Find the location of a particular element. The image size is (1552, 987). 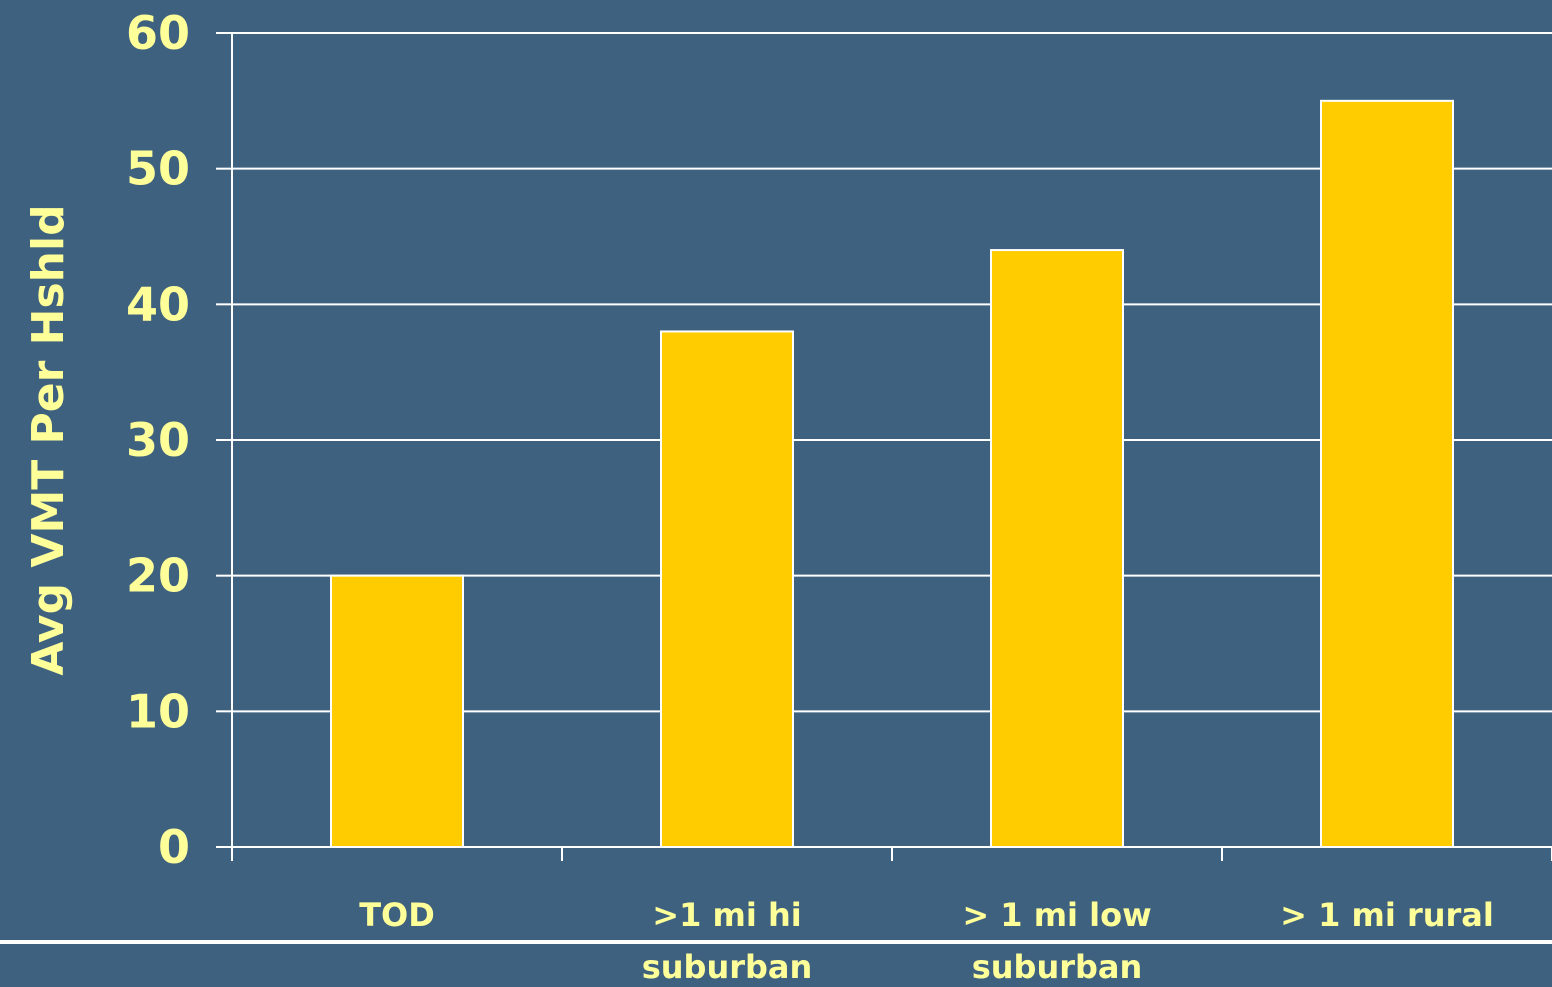

x-category-label: > 1 mi rural is located at coordinates (1387, 915).